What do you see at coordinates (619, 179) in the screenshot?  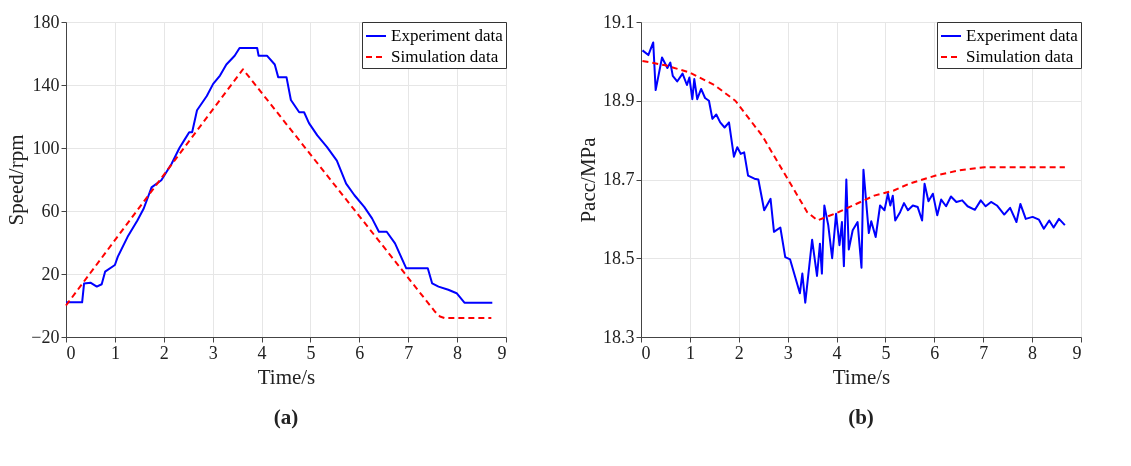 I see `y-tick-label: 18.7` at bounding box center [619, 179].